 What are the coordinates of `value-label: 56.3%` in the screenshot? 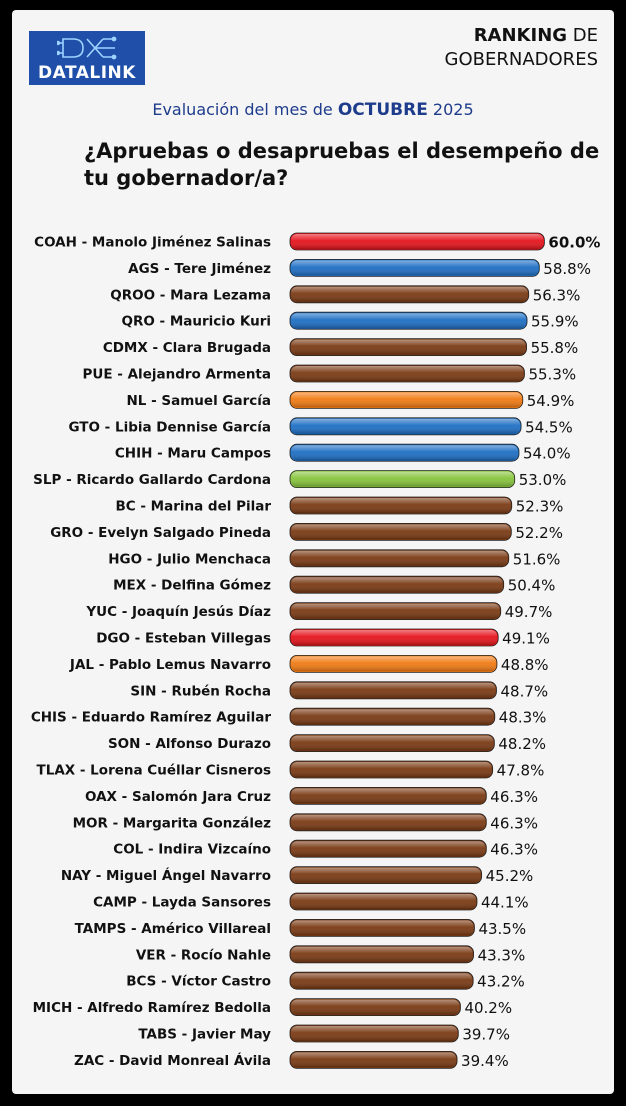 It's located at (557, 295).